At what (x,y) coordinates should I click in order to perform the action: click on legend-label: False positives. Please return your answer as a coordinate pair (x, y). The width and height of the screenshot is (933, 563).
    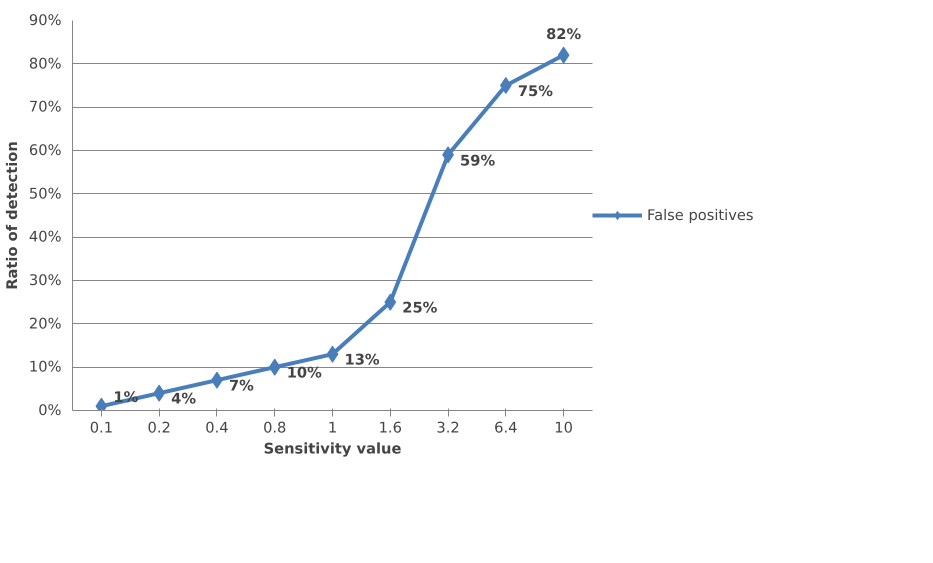
    Looking at the image, I should click on (700, 215).